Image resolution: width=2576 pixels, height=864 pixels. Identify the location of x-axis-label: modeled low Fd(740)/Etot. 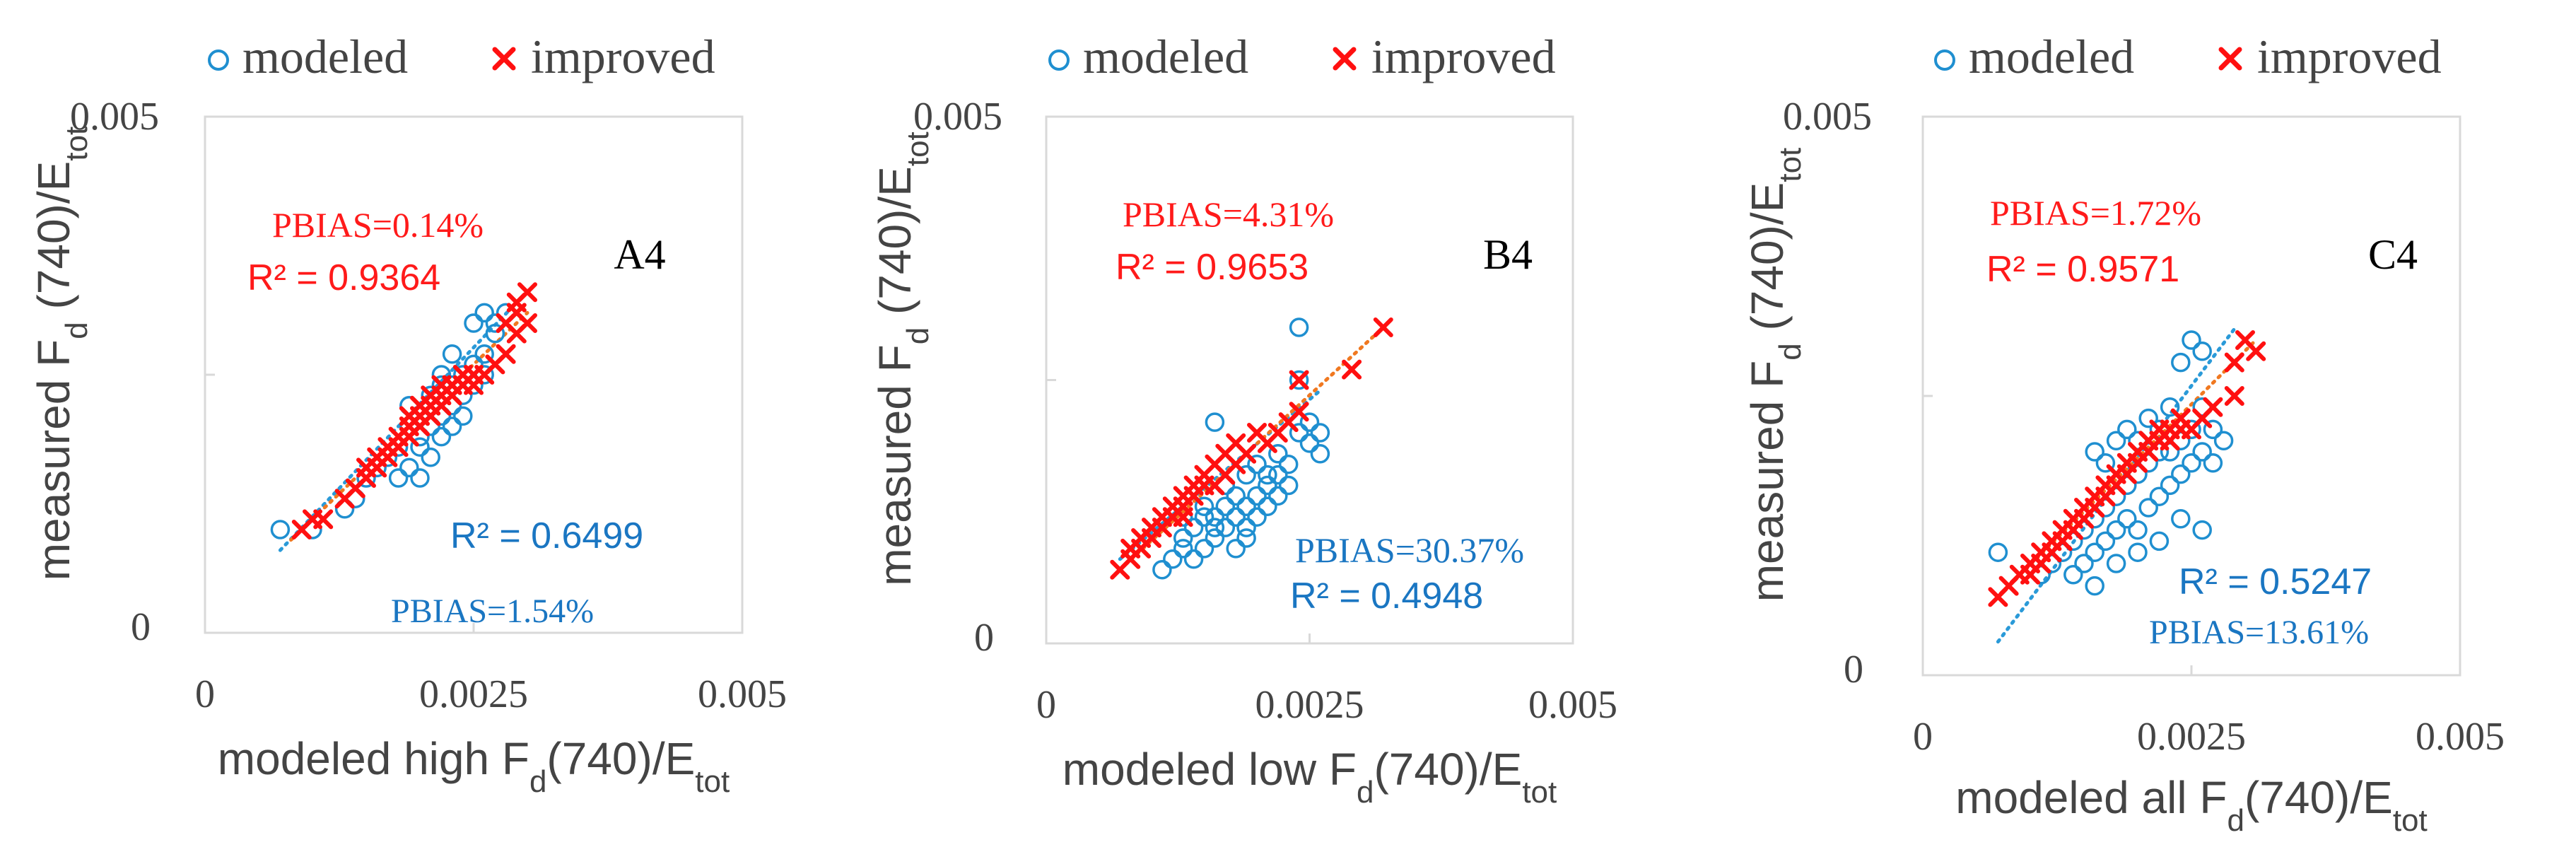
(1309, 777).